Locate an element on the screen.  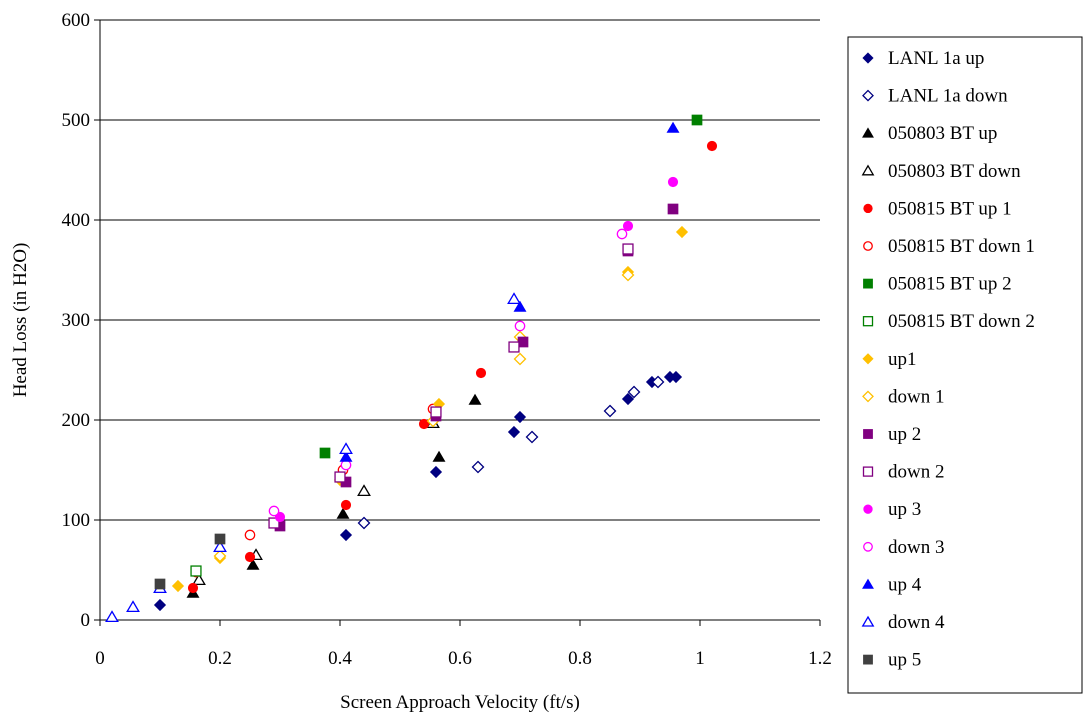
legend-entry: LANL 1a up is located at coordinates (923, 58).